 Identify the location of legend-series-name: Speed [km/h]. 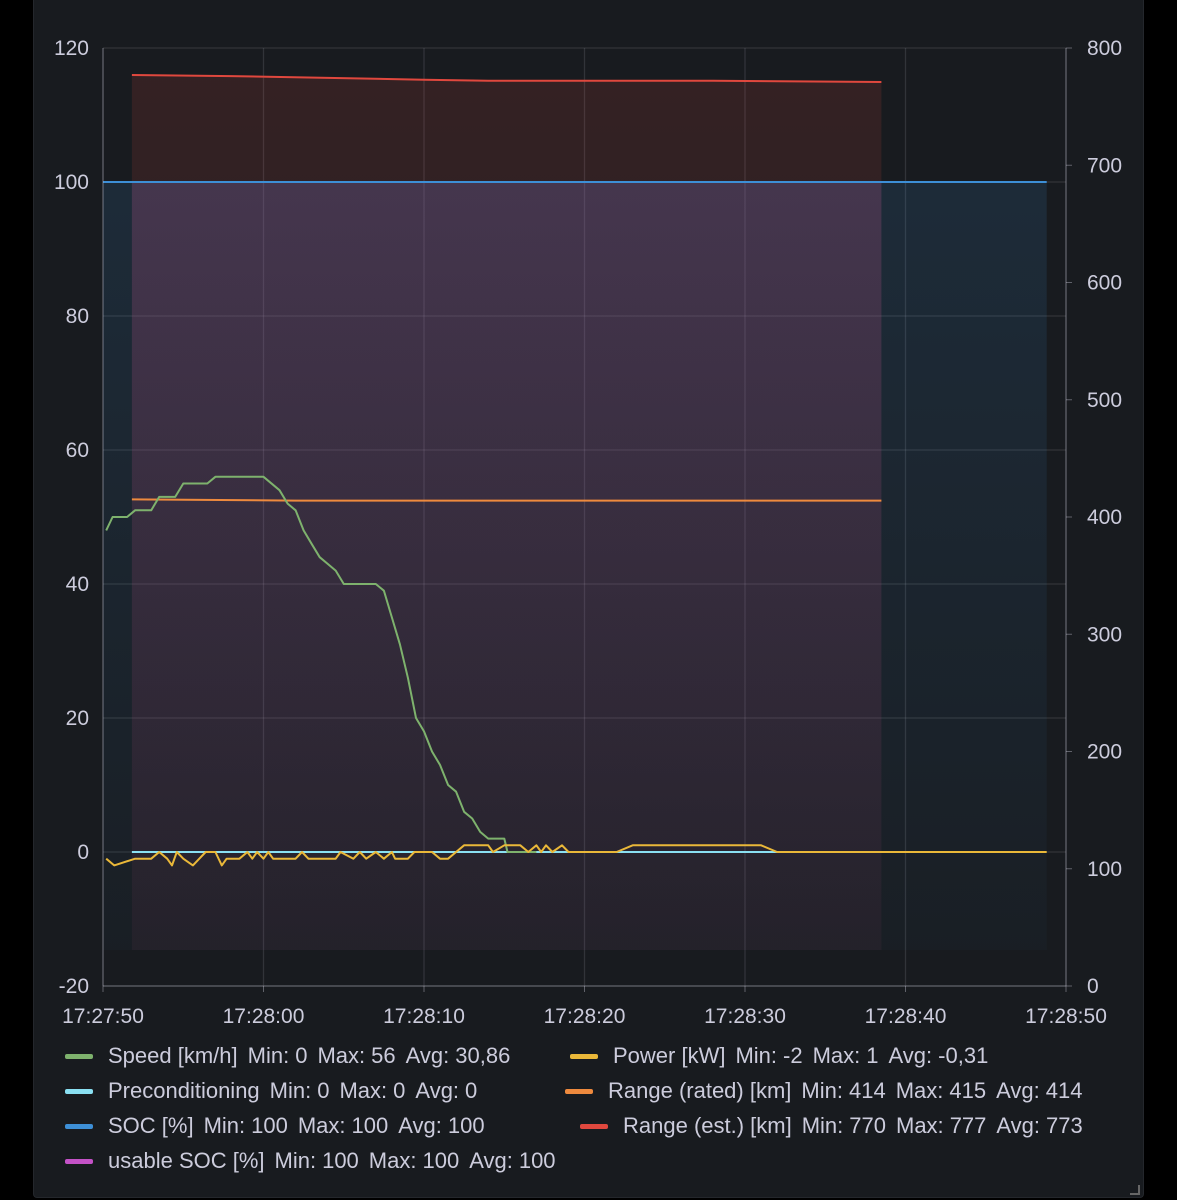
(173, 1055).